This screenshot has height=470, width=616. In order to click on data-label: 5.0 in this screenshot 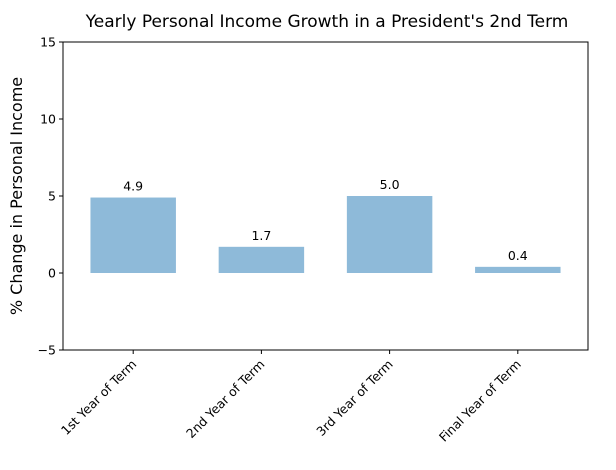, I will do `click(390, 184)`.